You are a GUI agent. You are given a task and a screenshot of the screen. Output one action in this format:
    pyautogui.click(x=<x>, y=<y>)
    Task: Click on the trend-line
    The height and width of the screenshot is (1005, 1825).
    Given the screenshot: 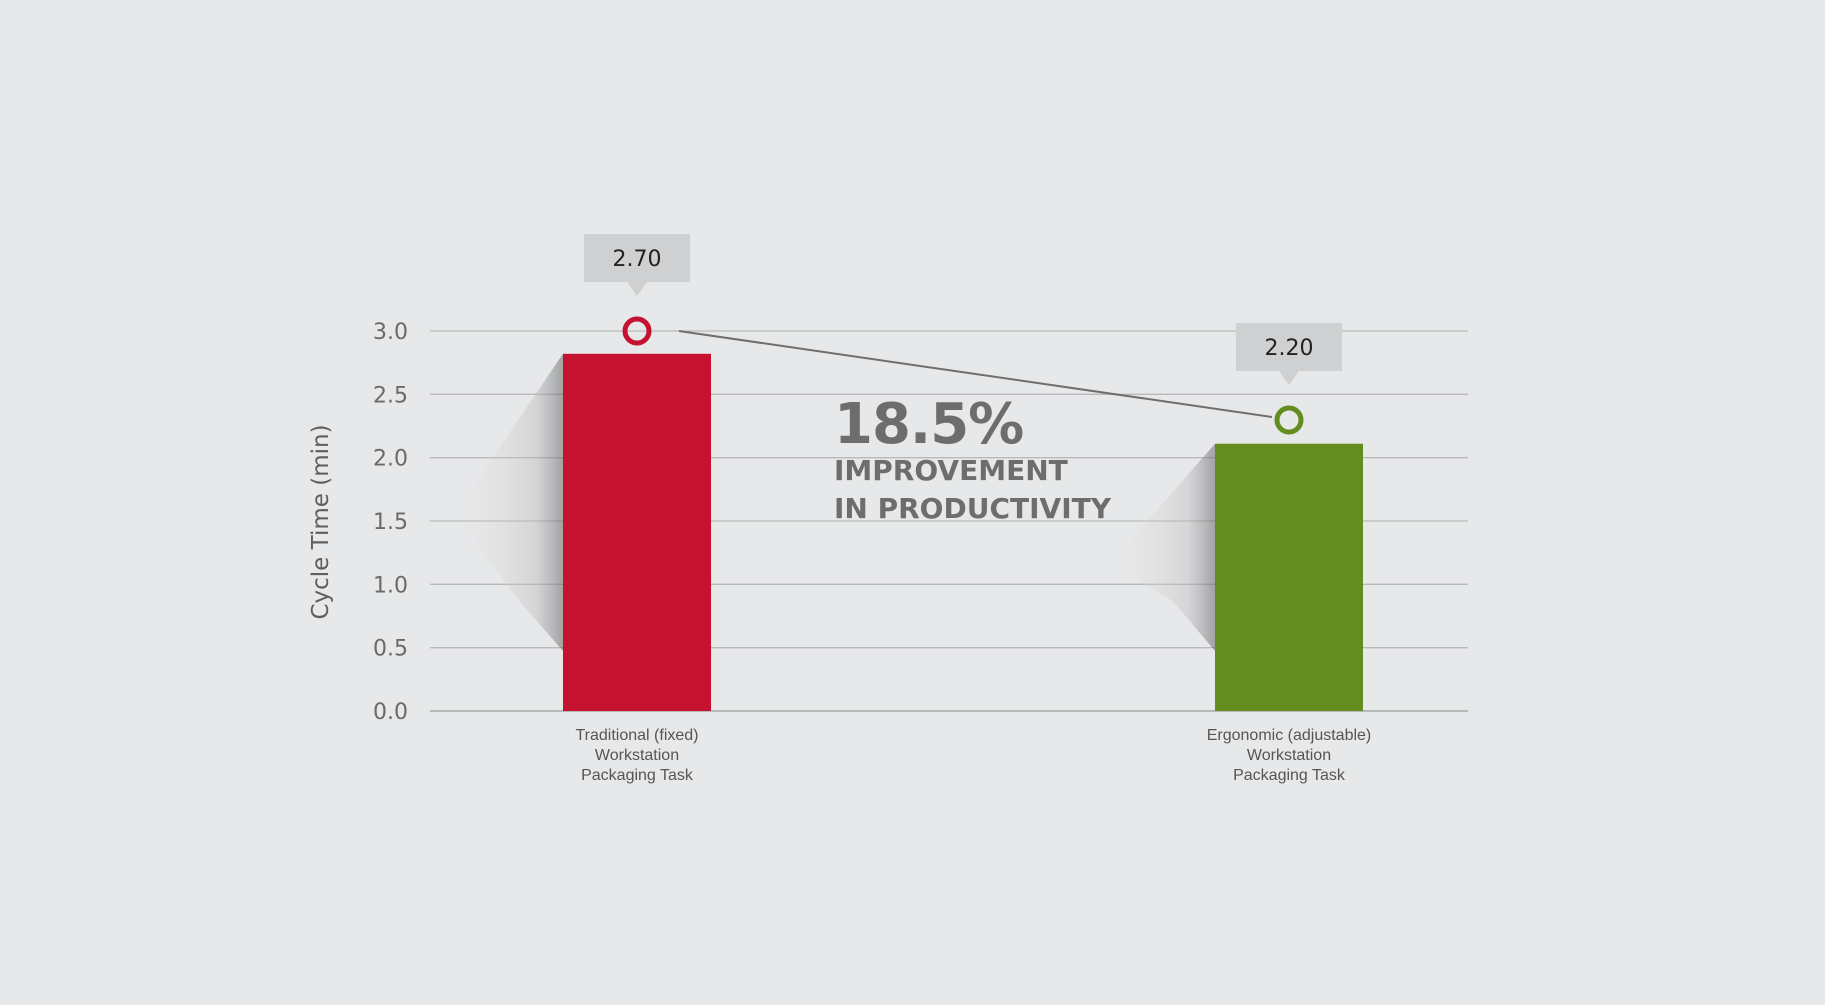 What is the action you would take?
    pyautogui.click(x=975, y=374)
    